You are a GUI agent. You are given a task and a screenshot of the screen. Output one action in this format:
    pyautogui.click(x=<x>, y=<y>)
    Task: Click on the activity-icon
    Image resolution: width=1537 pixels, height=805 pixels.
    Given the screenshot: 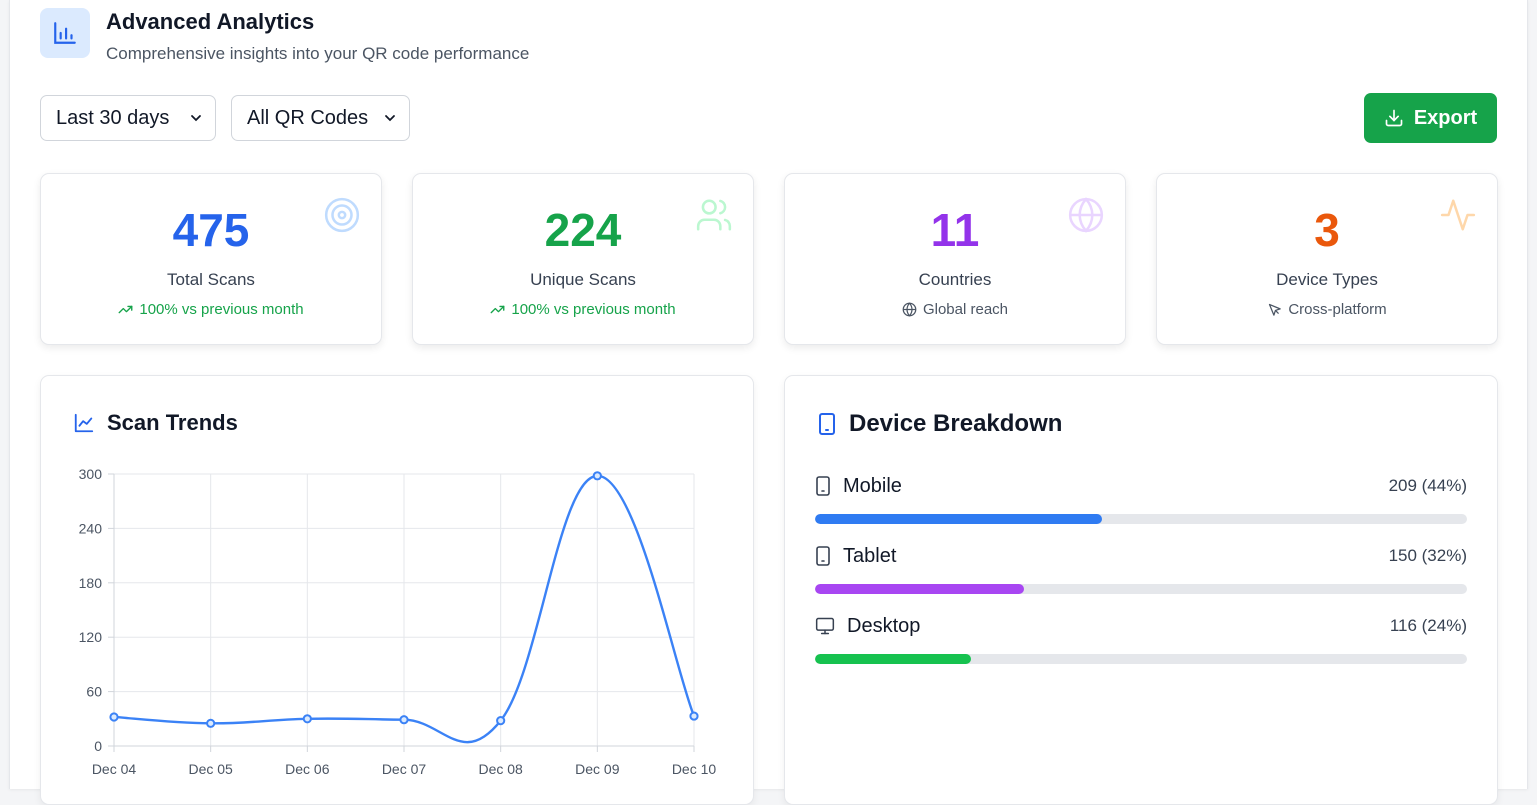 What is the action you would take?
    pyautogui.click(x=1458, y=217)
    